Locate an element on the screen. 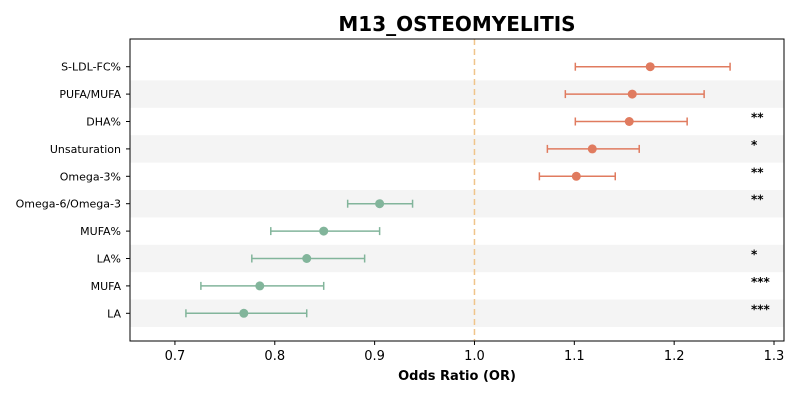 The width and height of the screenshot is (800, 400). x-tick-label: 1.2 is located at coordinates (674, 356).